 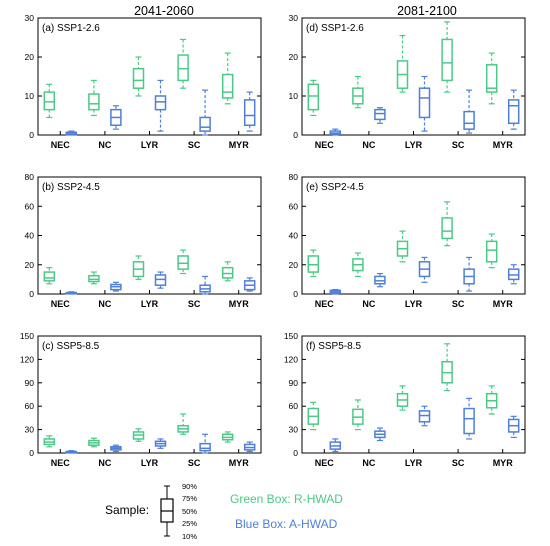 I want to click on panel-4: 0 20 40 60 80 (e) SSP2-4.5 NEC NC LYR SC MYR, so click(x=407, y=240).